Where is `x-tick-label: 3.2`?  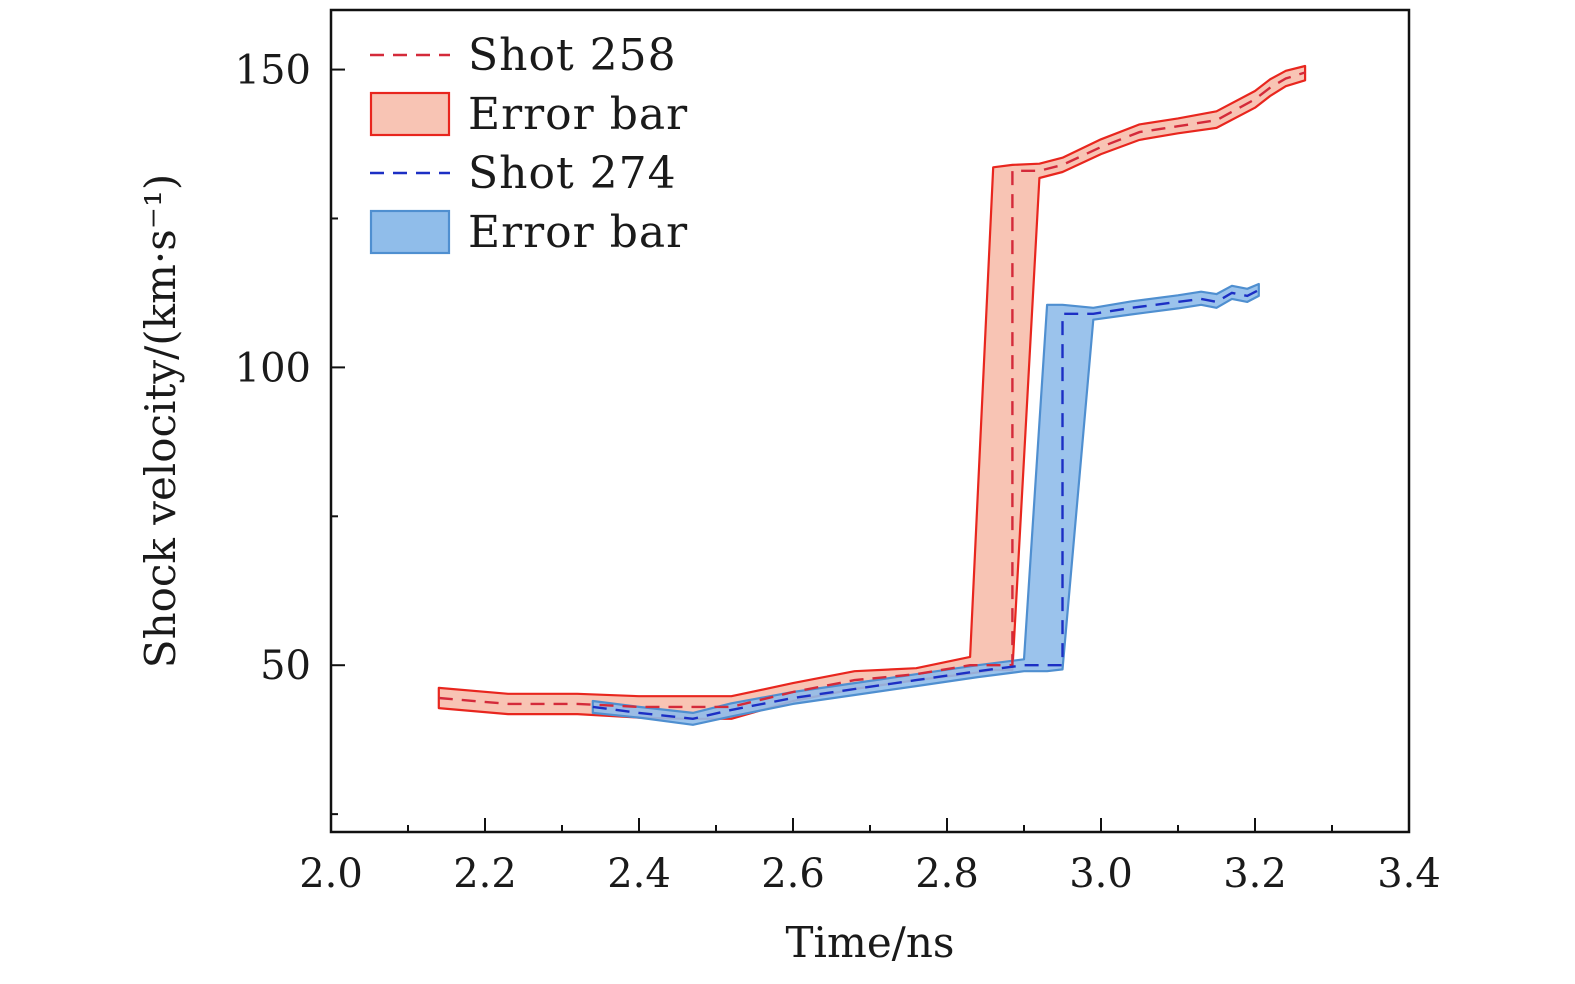 x-tick-label: 3.2 is located at coordinates (1255, 874).